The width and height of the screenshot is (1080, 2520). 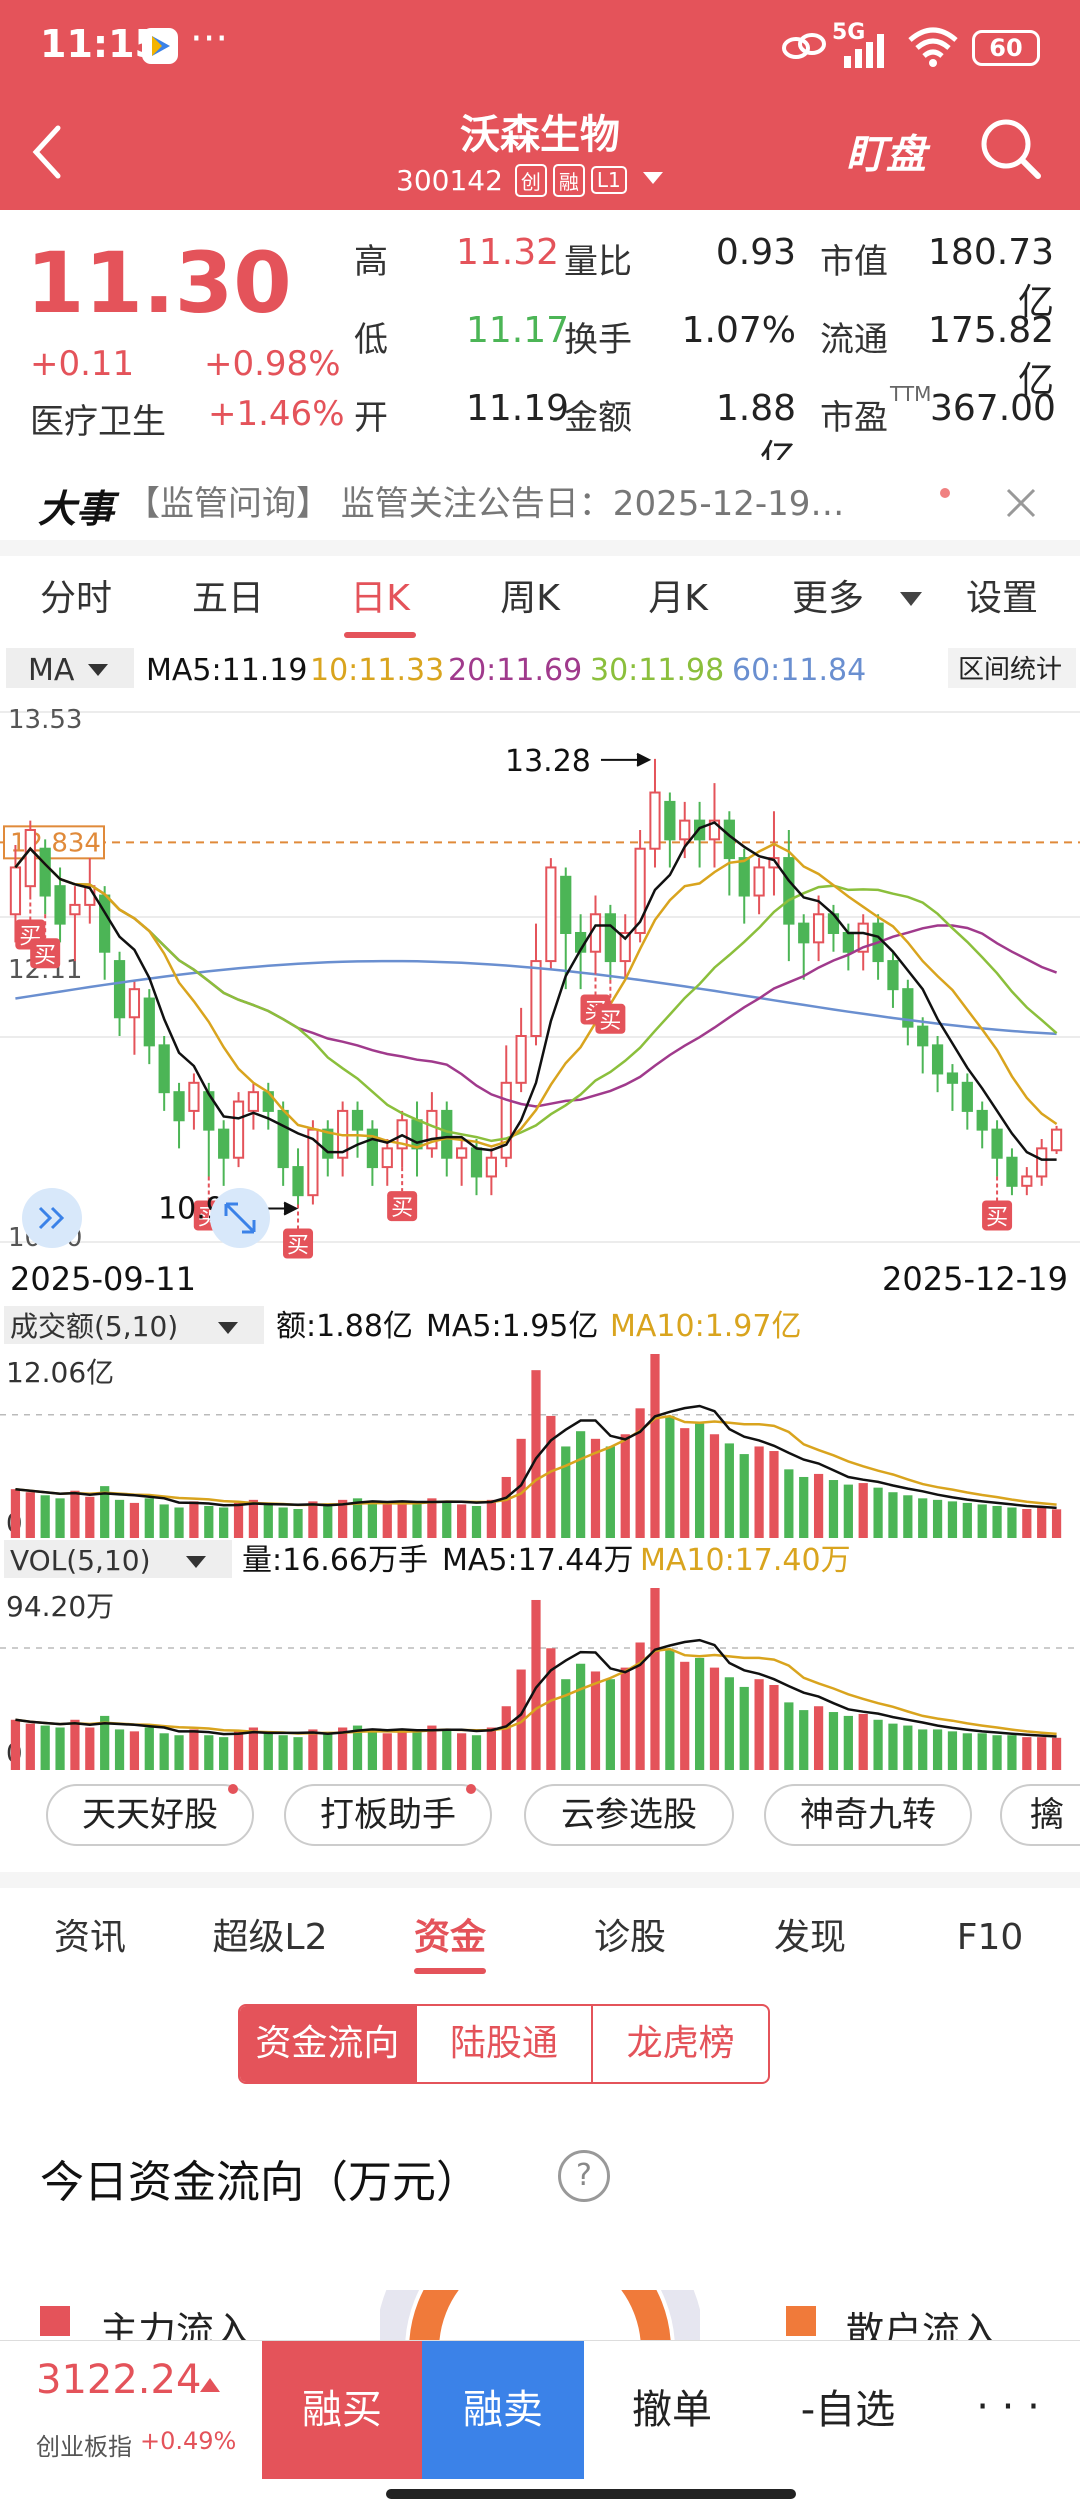 What do you see at coordinates (449, 1937) in the screenshot?
I see `tab-funds: 资金` at bounding box center [449, 1937].